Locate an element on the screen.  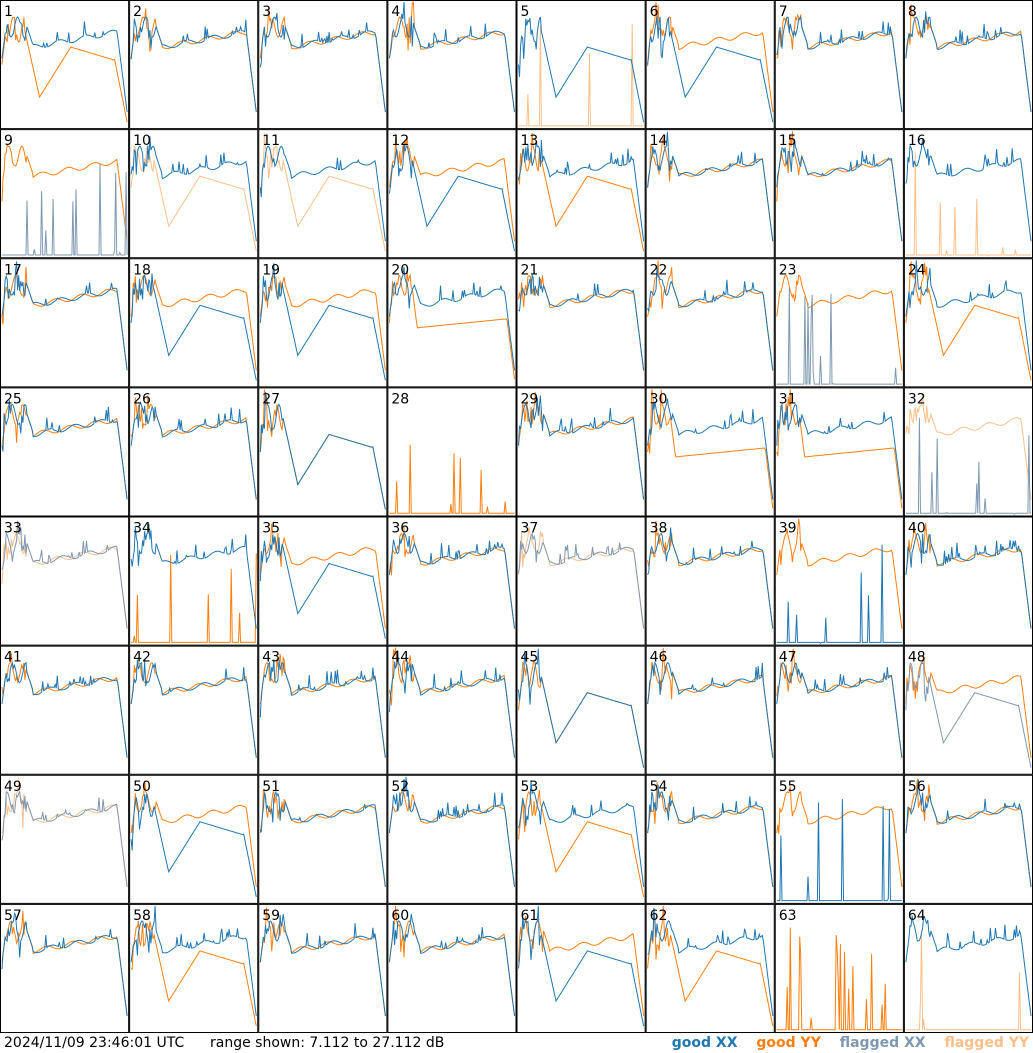
panel-label: 64 is located at coordinates (917, 916).